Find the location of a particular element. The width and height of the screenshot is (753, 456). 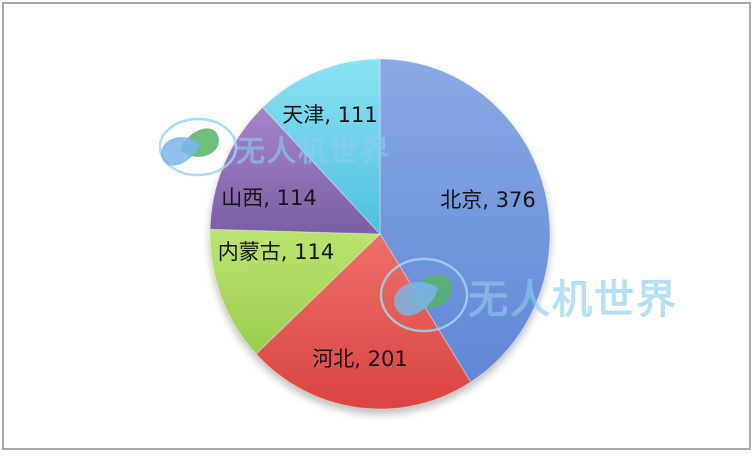

pie-data-label: 内蒙古, 114 is located at coordinates (276, 252).